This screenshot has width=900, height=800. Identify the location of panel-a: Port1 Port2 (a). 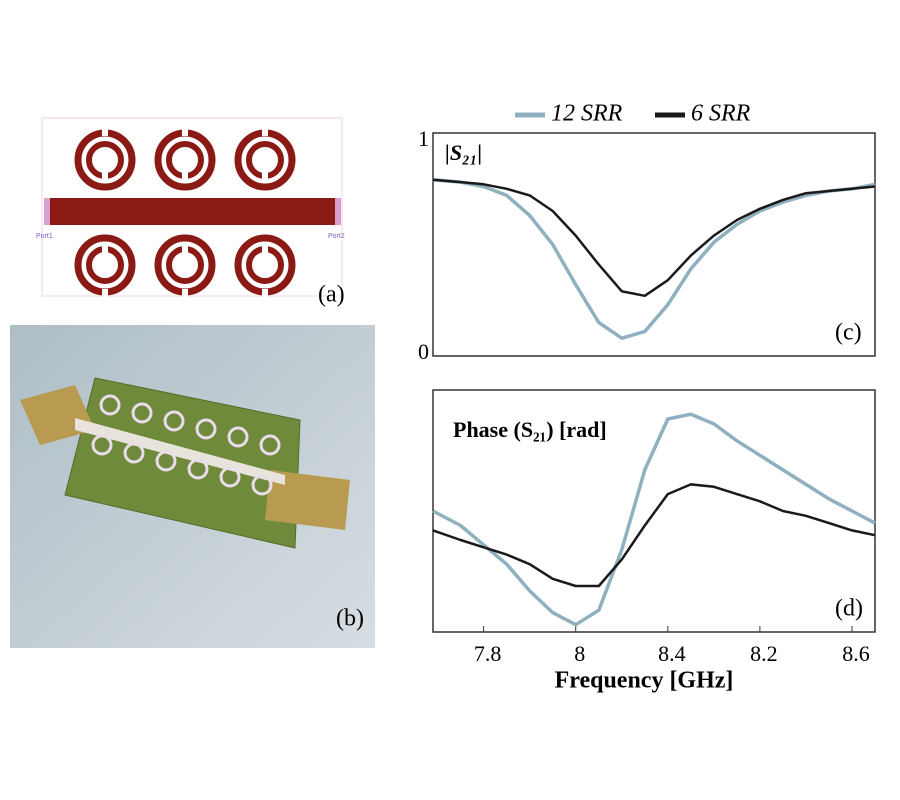
(190, 212).